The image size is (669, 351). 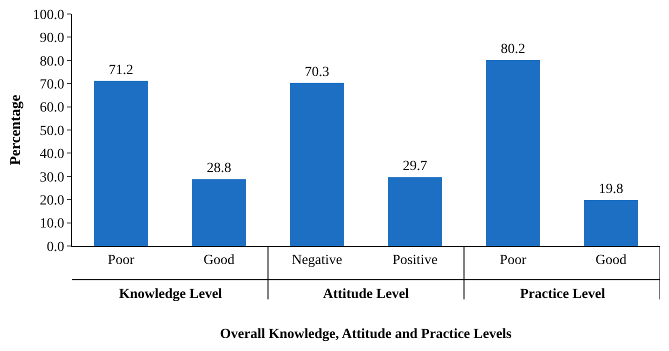 I want to click on y-tick-label: 30.0, so click(x=52, y=178).